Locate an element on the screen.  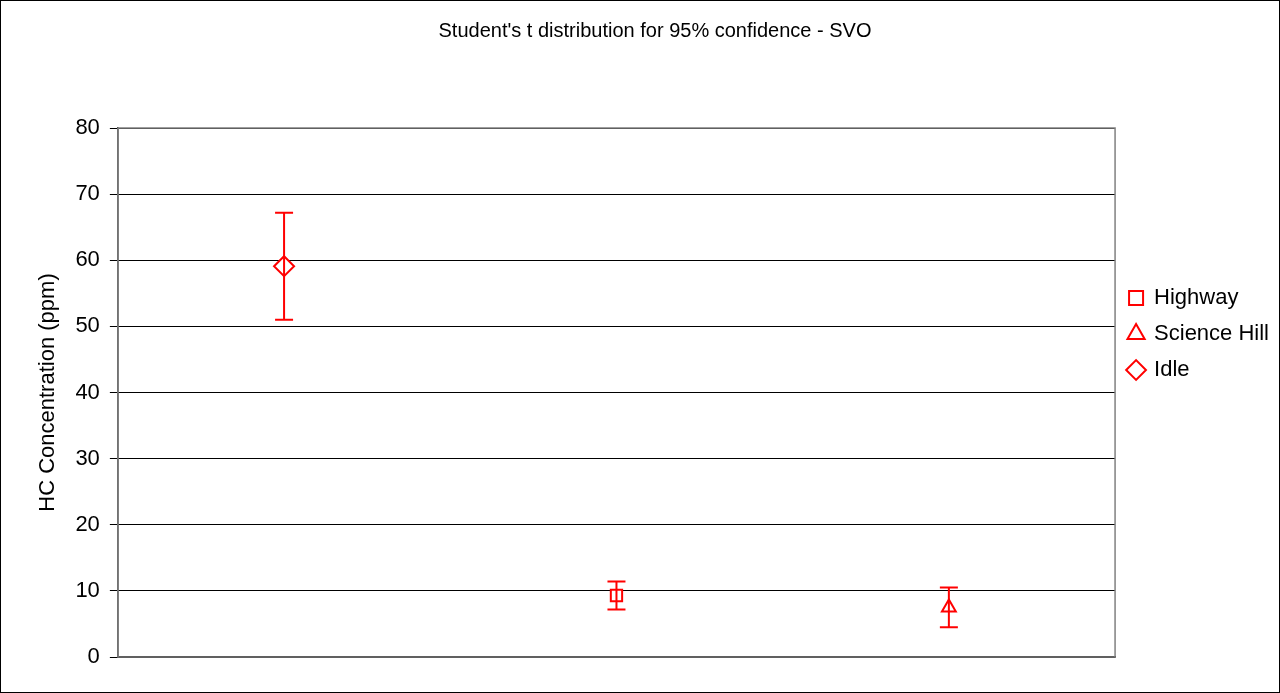
y-tick-label: 10 is located at coordinates (87, 589).